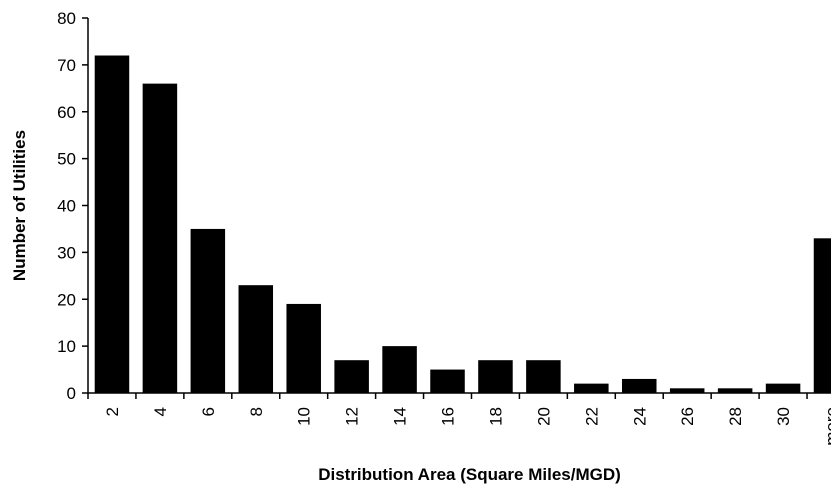  I want to click on y-tick-label: 10, so click(66, 346).